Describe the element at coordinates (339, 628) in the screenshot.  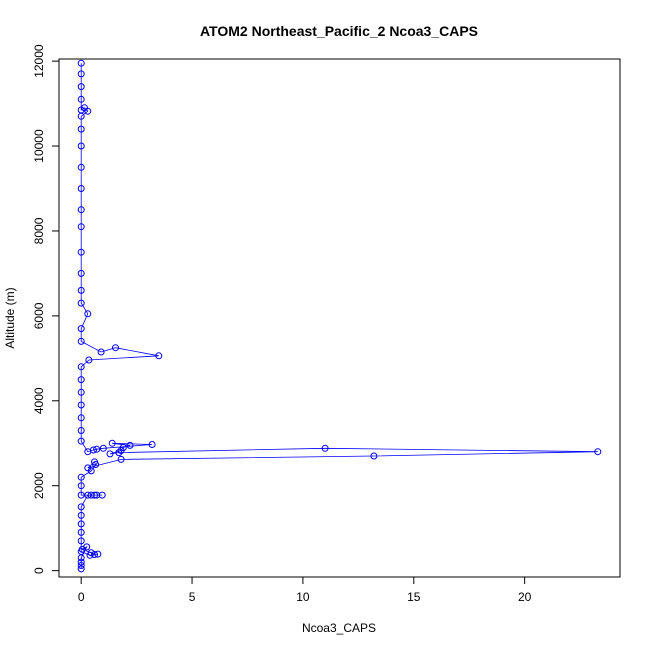
I see `x-axis-label: Ncoa3_CAPS` at that location.